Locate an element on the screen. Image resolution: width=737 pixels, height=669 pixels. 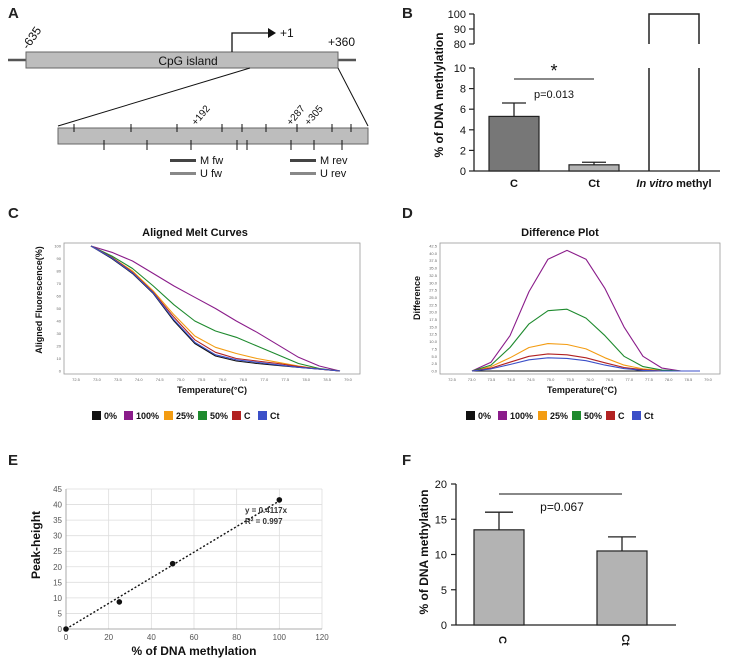
position-287-label: +287 is located at coordinates (296, 115).